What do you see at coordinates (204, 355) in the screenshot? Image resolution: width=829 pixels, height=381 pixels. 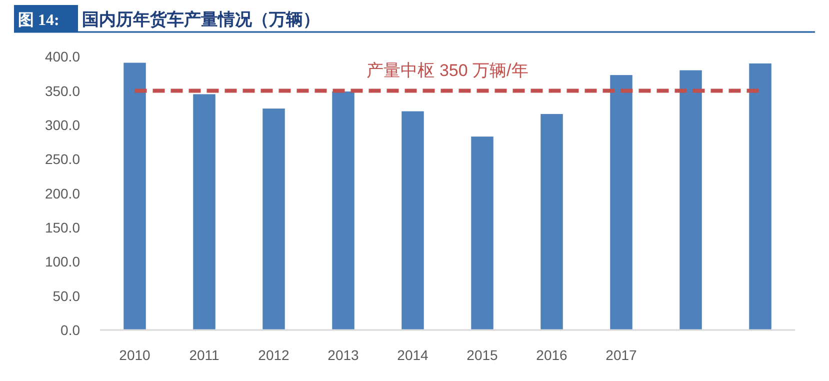 I see `x-tick-label: 2011` at bounding box center [204, 355].